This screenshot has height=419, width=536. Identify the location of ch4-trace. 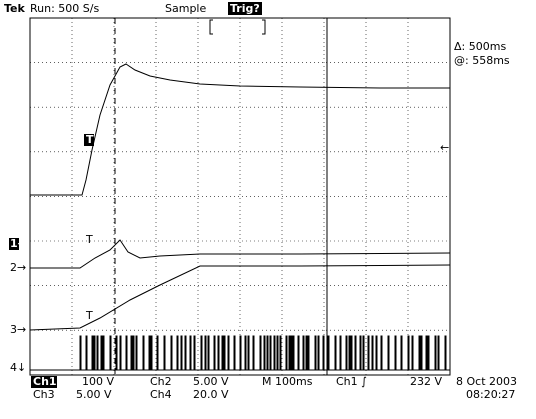
(240, 353).